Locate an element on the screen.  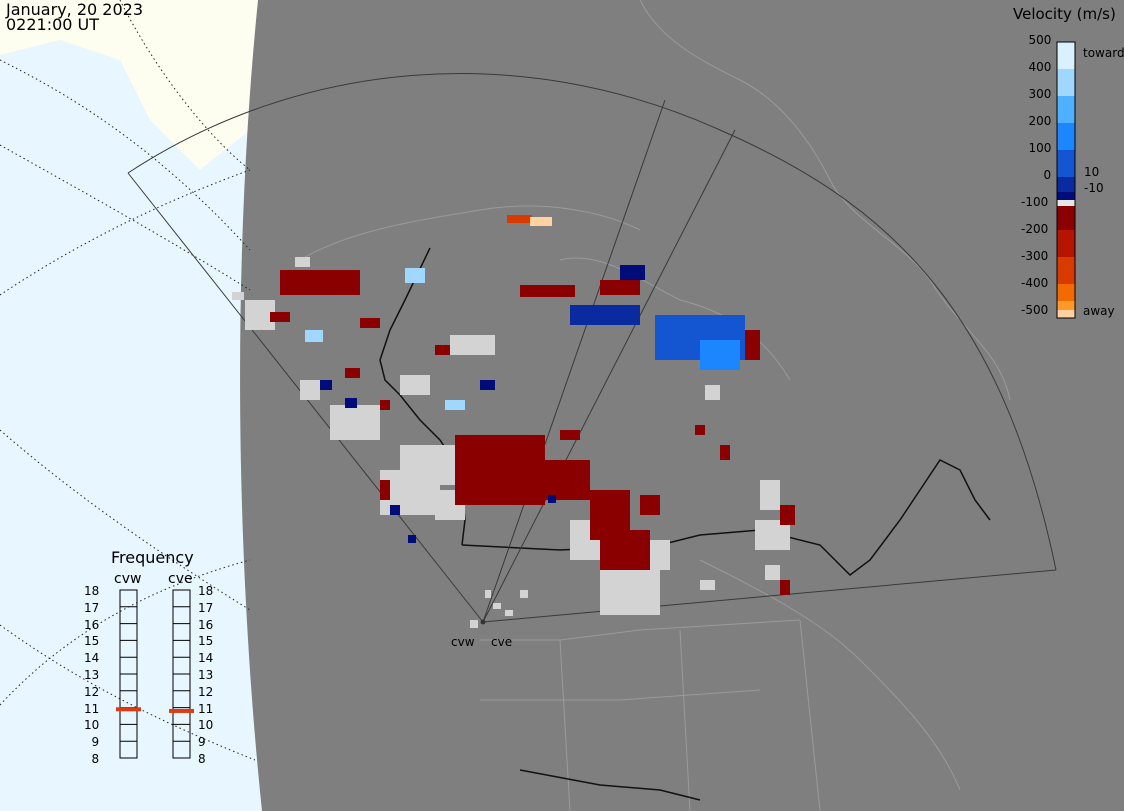
velocity-tick-label: -100 is located at coordinates (1035, 202).